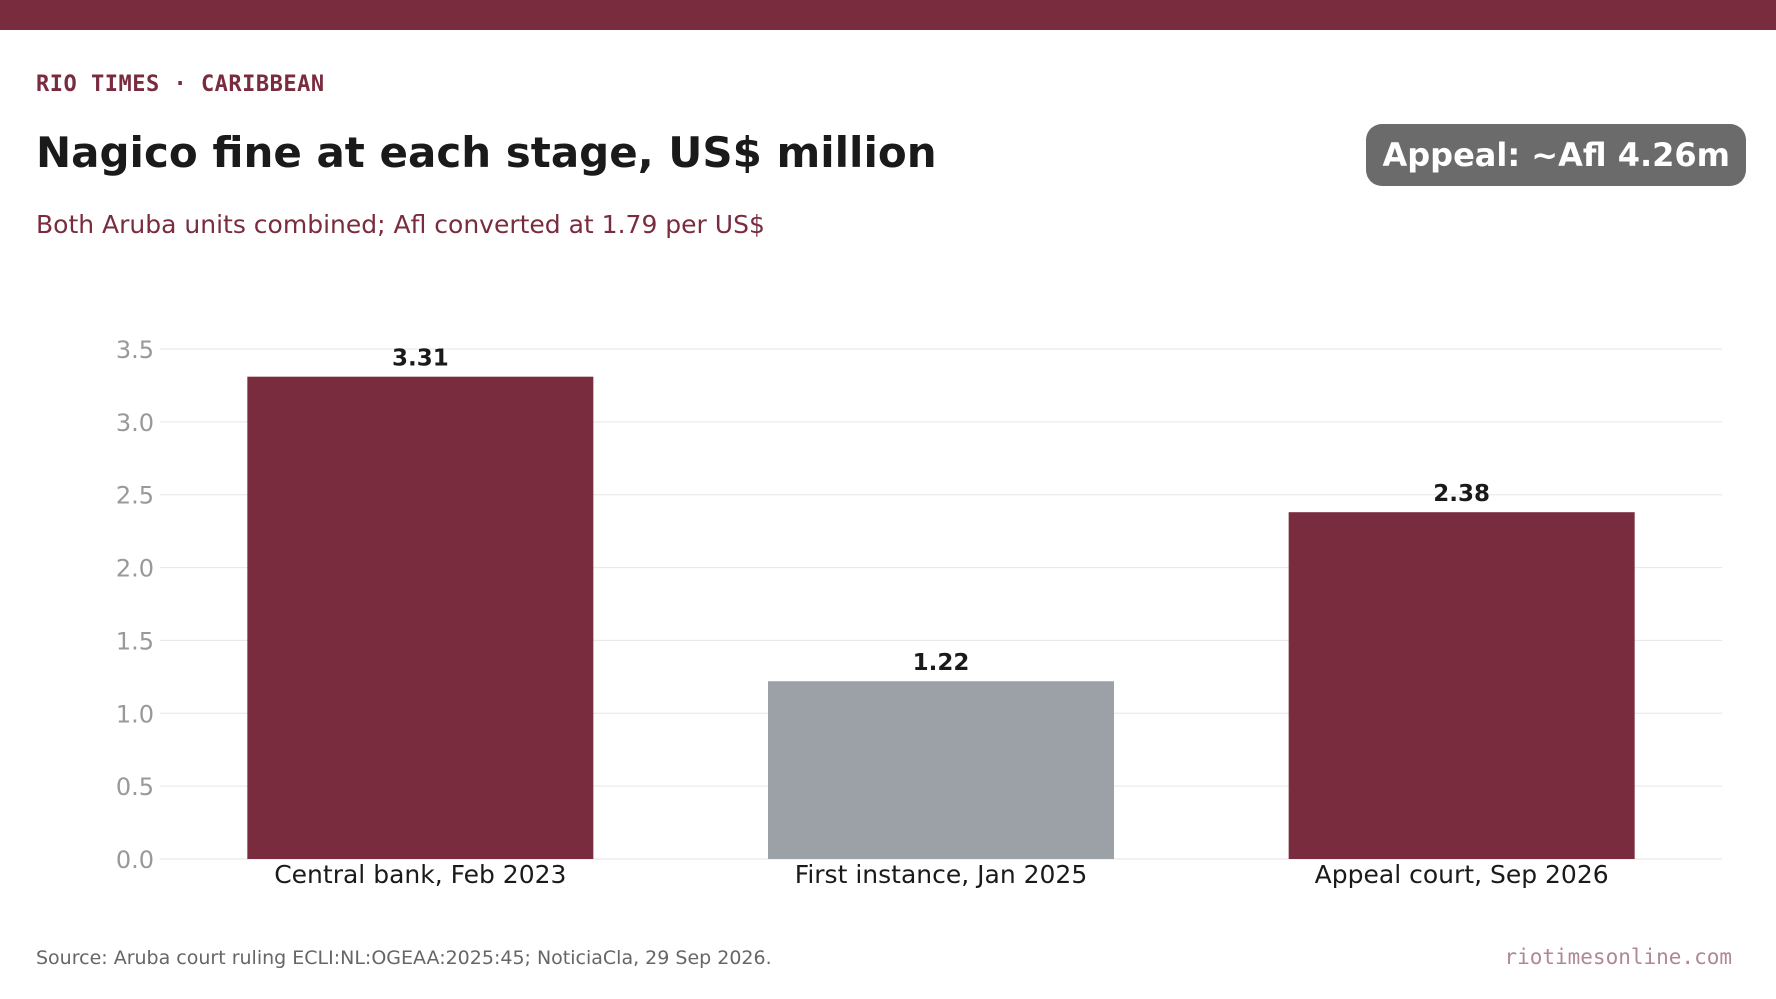 The width and height of the screenshot is (1776, 999). I want to click on y-tick-label: 1.0, so click(135, 714).